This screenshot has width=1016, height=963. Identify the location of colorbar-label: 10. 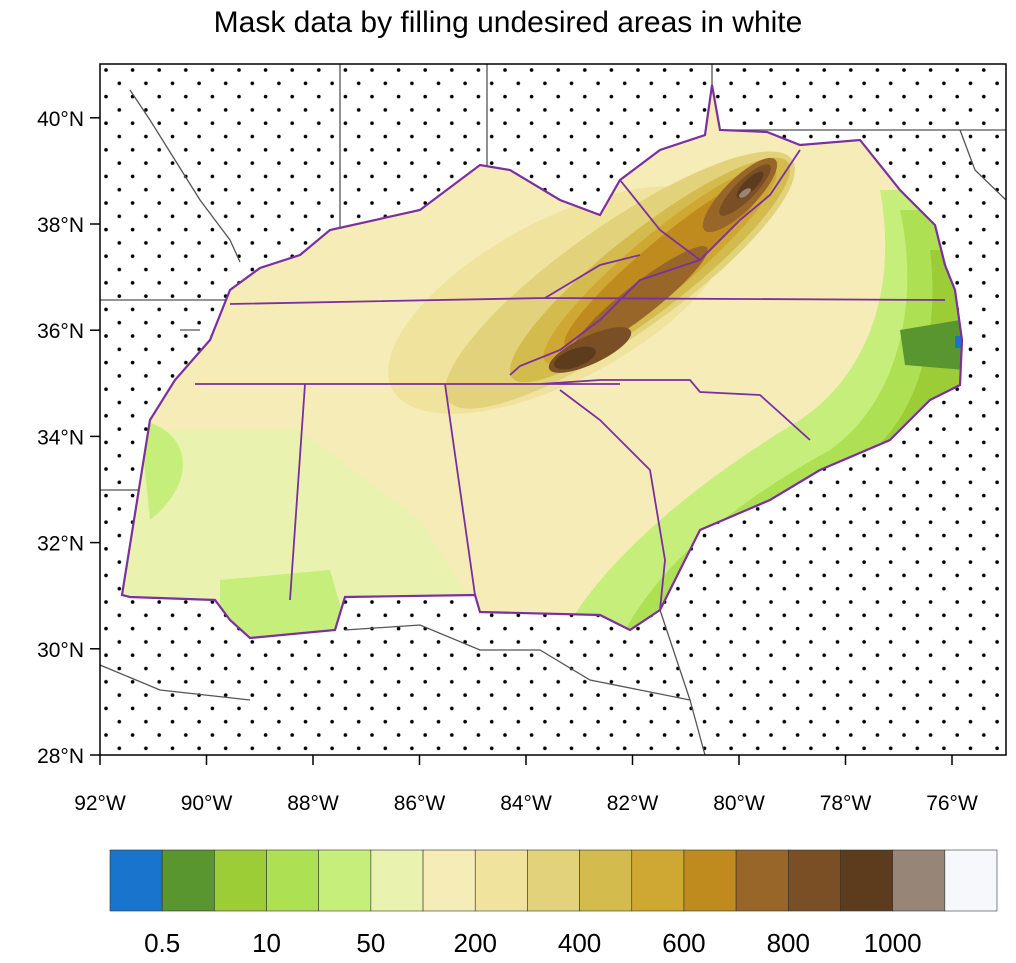
(266, 943).